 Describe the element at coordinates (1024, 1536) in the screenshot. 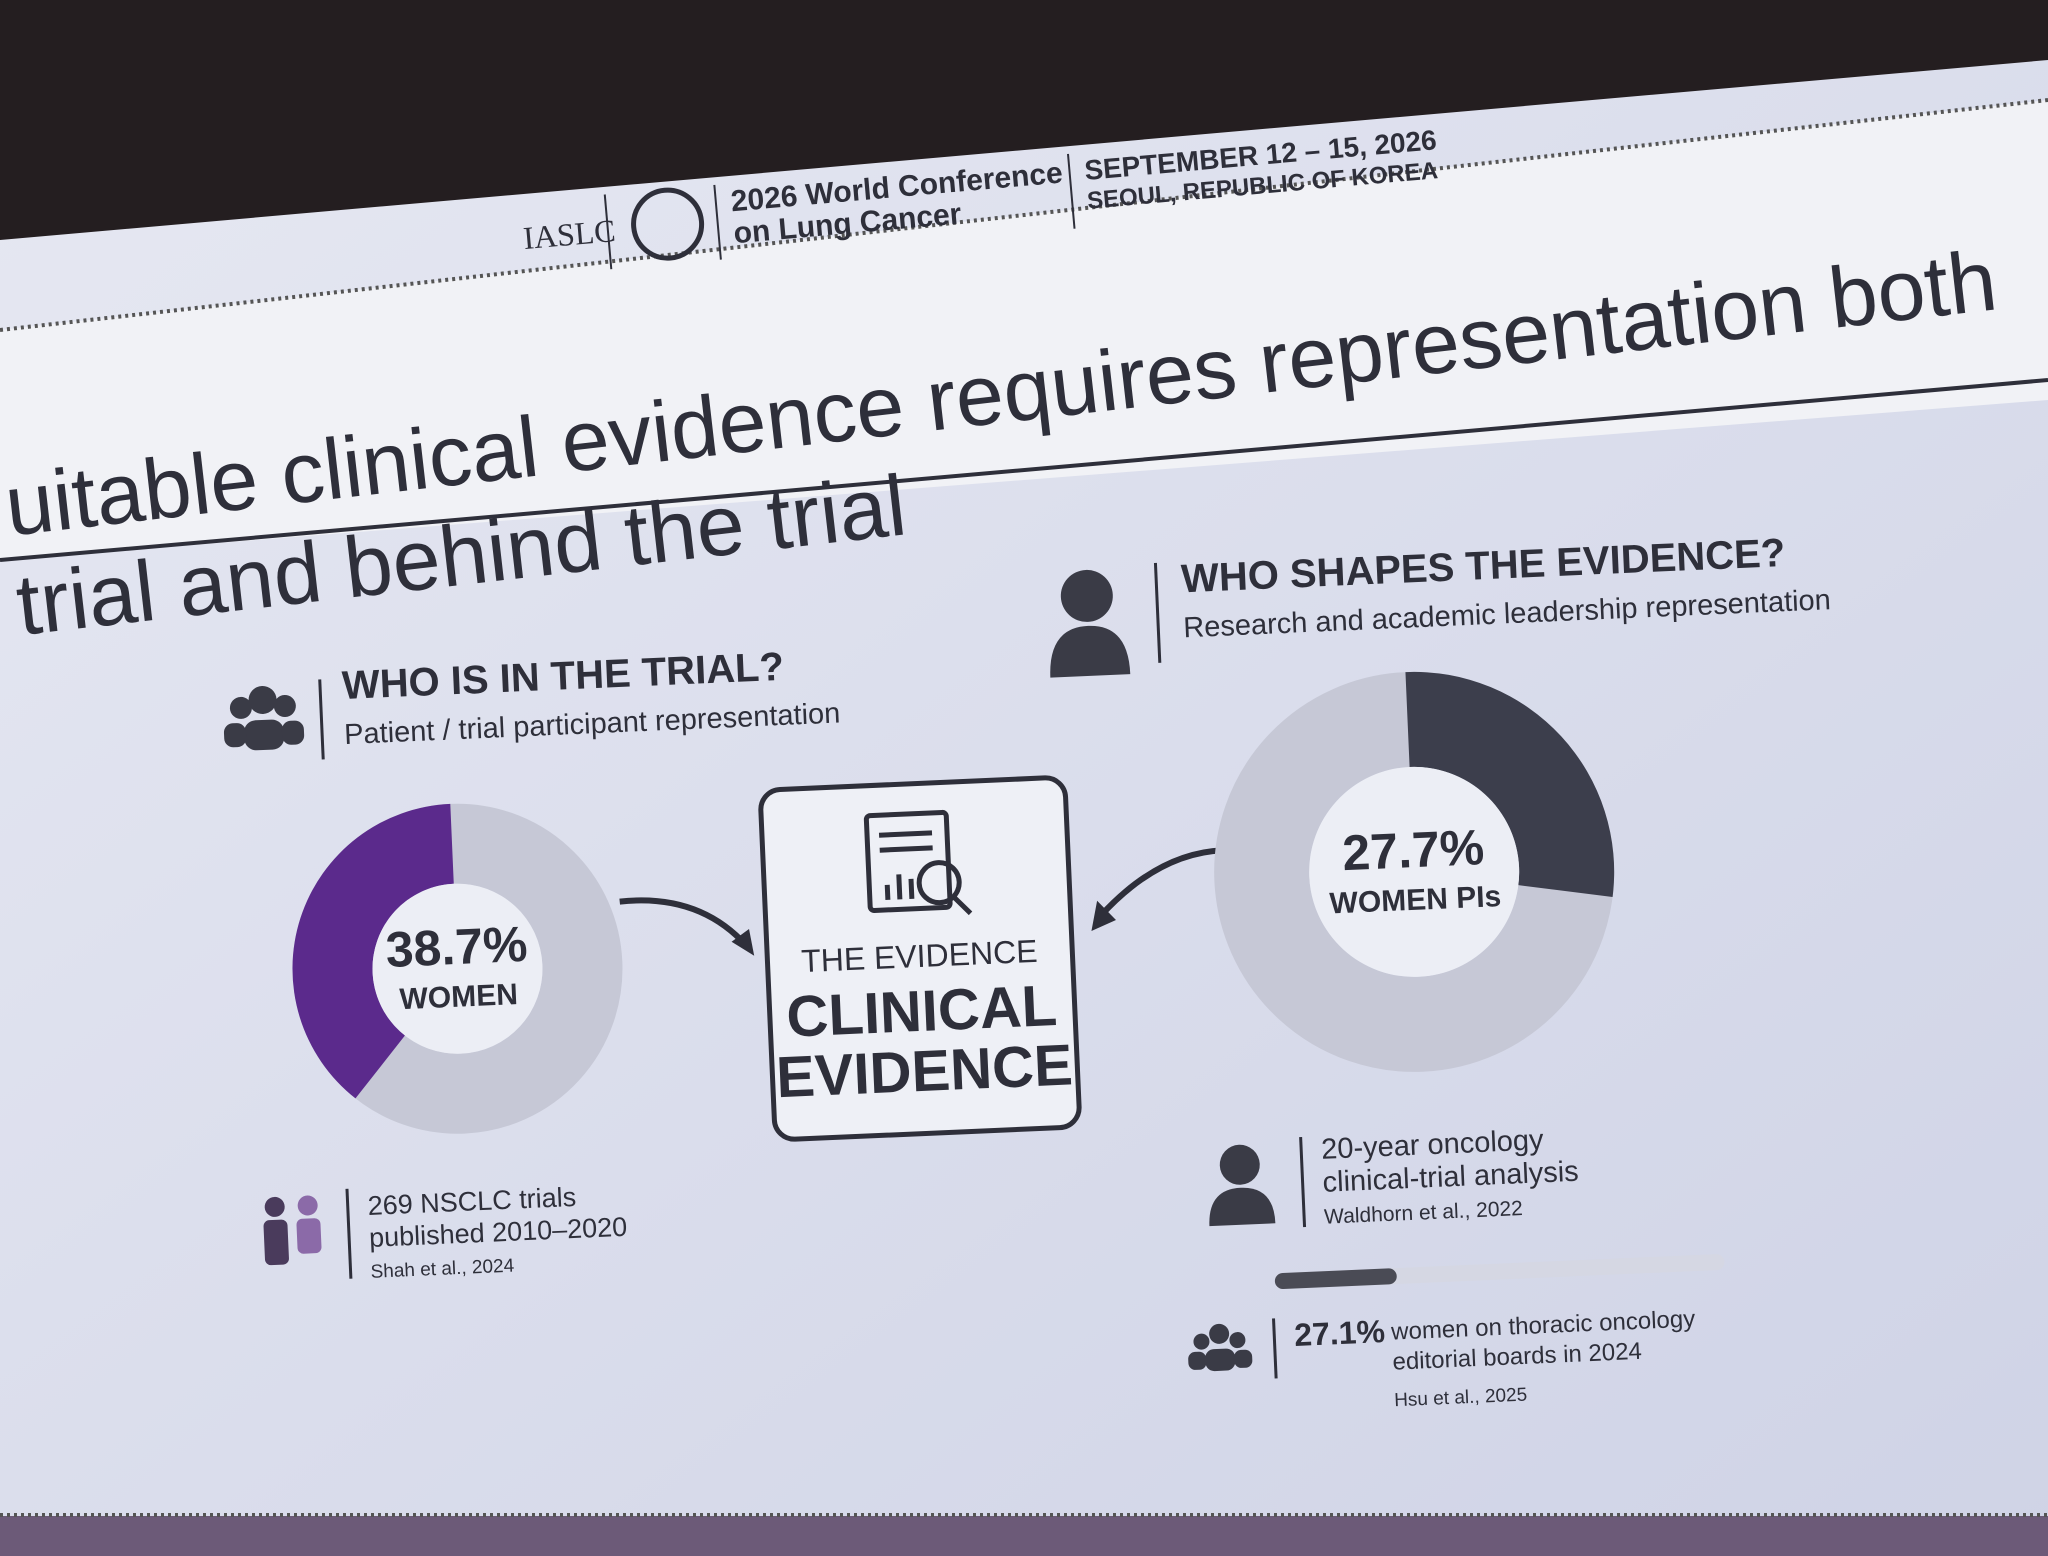

I see `bottom-strip` at that location.